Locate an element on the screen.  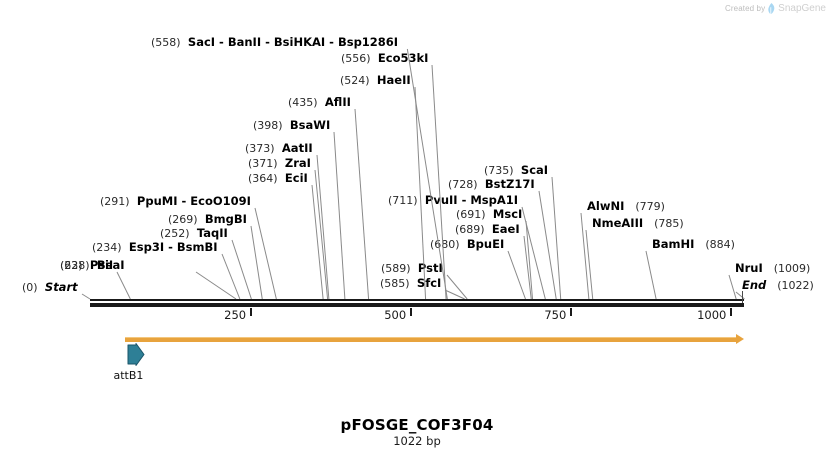
enzyme-name: PvuII is located at coordinates (441, 200).